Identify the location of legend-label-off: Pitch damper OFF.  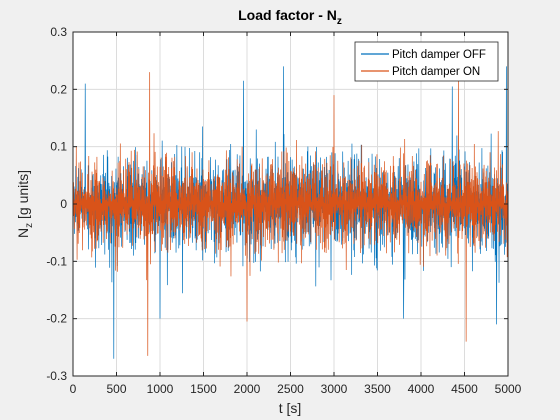
(439, 55).